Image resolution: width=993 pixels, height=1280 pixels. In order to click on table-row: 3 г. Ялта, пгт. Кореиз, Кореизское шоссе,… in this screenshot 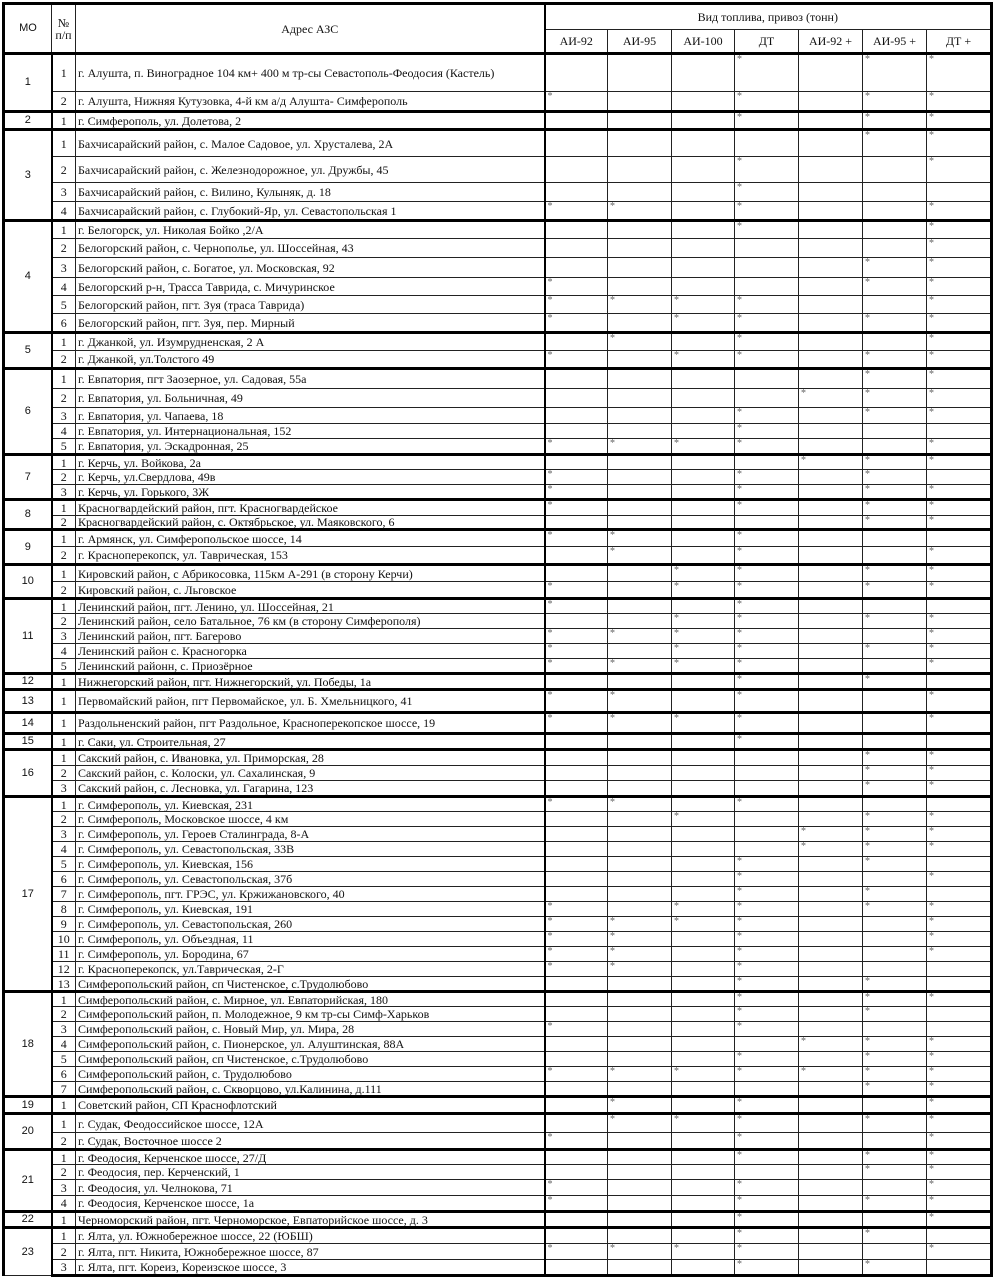, I will do `click(498, 1268)`.